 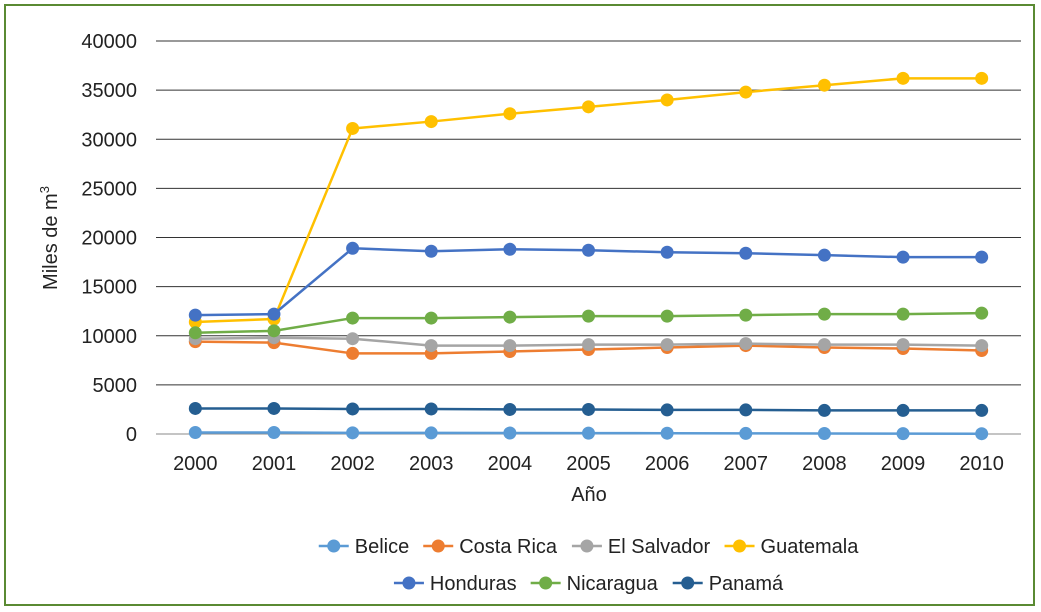 What do you see at coordinates (508, 547) in the screenshot?
I see `legend-label: Costa Rica` at bounding box center [508, 547].